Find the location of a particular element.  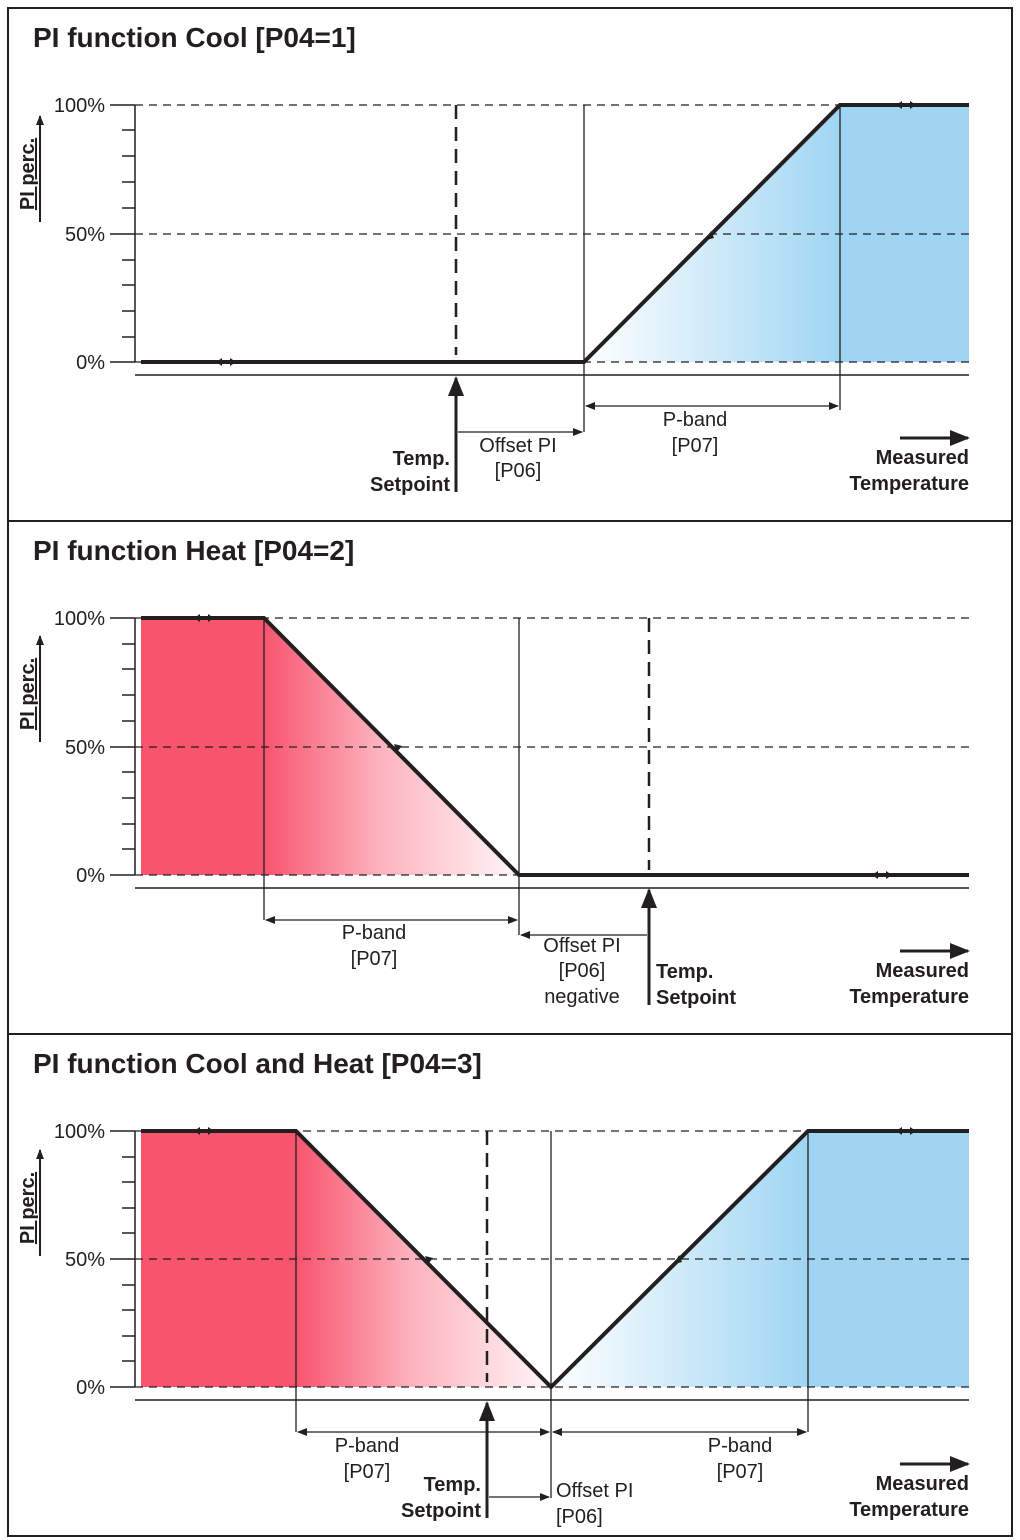

cool-full-fill is located at coordinates (888, 1259).